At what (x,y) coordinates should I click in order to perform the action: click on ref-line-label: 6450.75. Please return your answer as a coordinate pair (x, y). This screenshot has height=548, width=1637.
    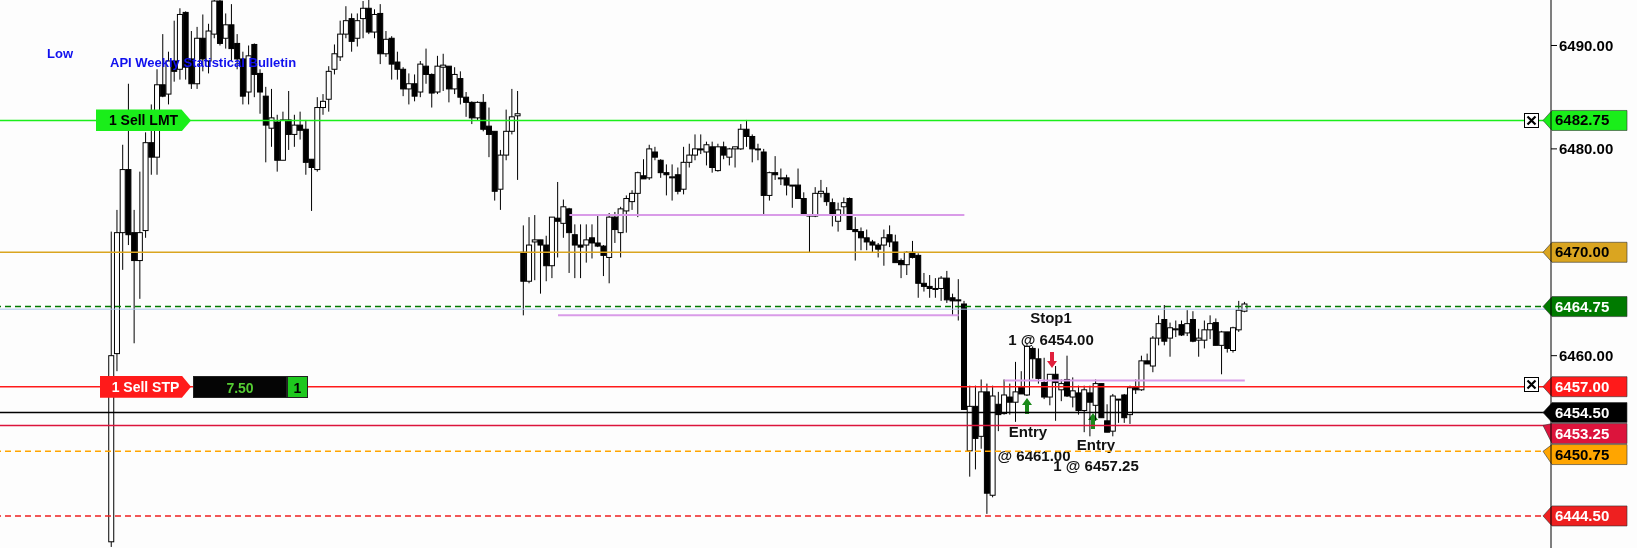
    Looking at the image, I should click on (1582, 454).